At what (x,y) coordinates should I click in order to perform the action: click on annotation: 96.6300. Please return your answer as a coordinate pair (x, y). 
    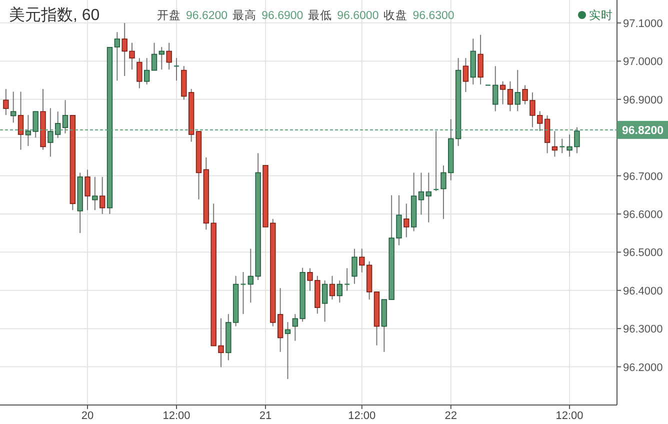
    Looking at the image, I should click on (433, 16).